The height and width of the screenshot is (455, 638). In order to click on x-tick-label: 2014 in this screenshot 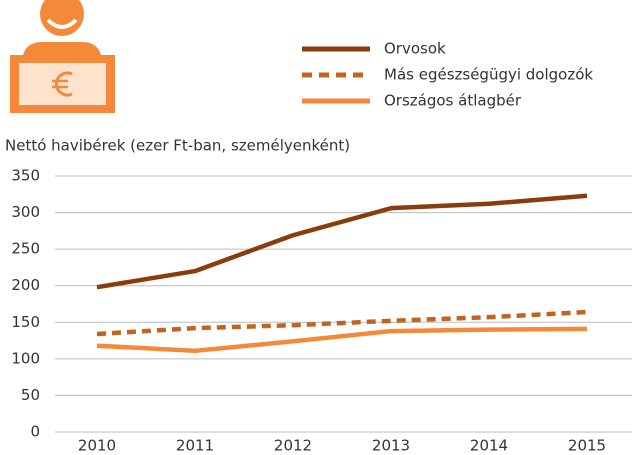, I will do `click(489, 446)`.